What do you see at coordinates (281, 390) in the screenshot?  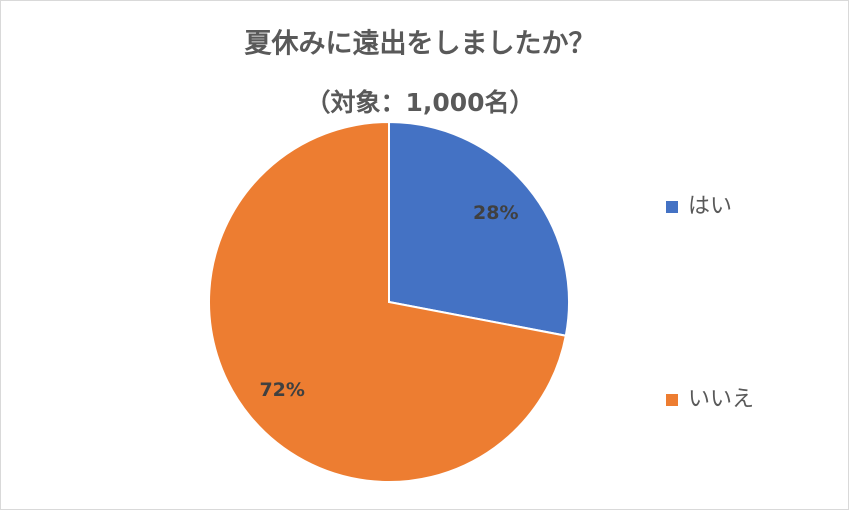 I see `data-label: 72%` at bounding box center [281, 390].